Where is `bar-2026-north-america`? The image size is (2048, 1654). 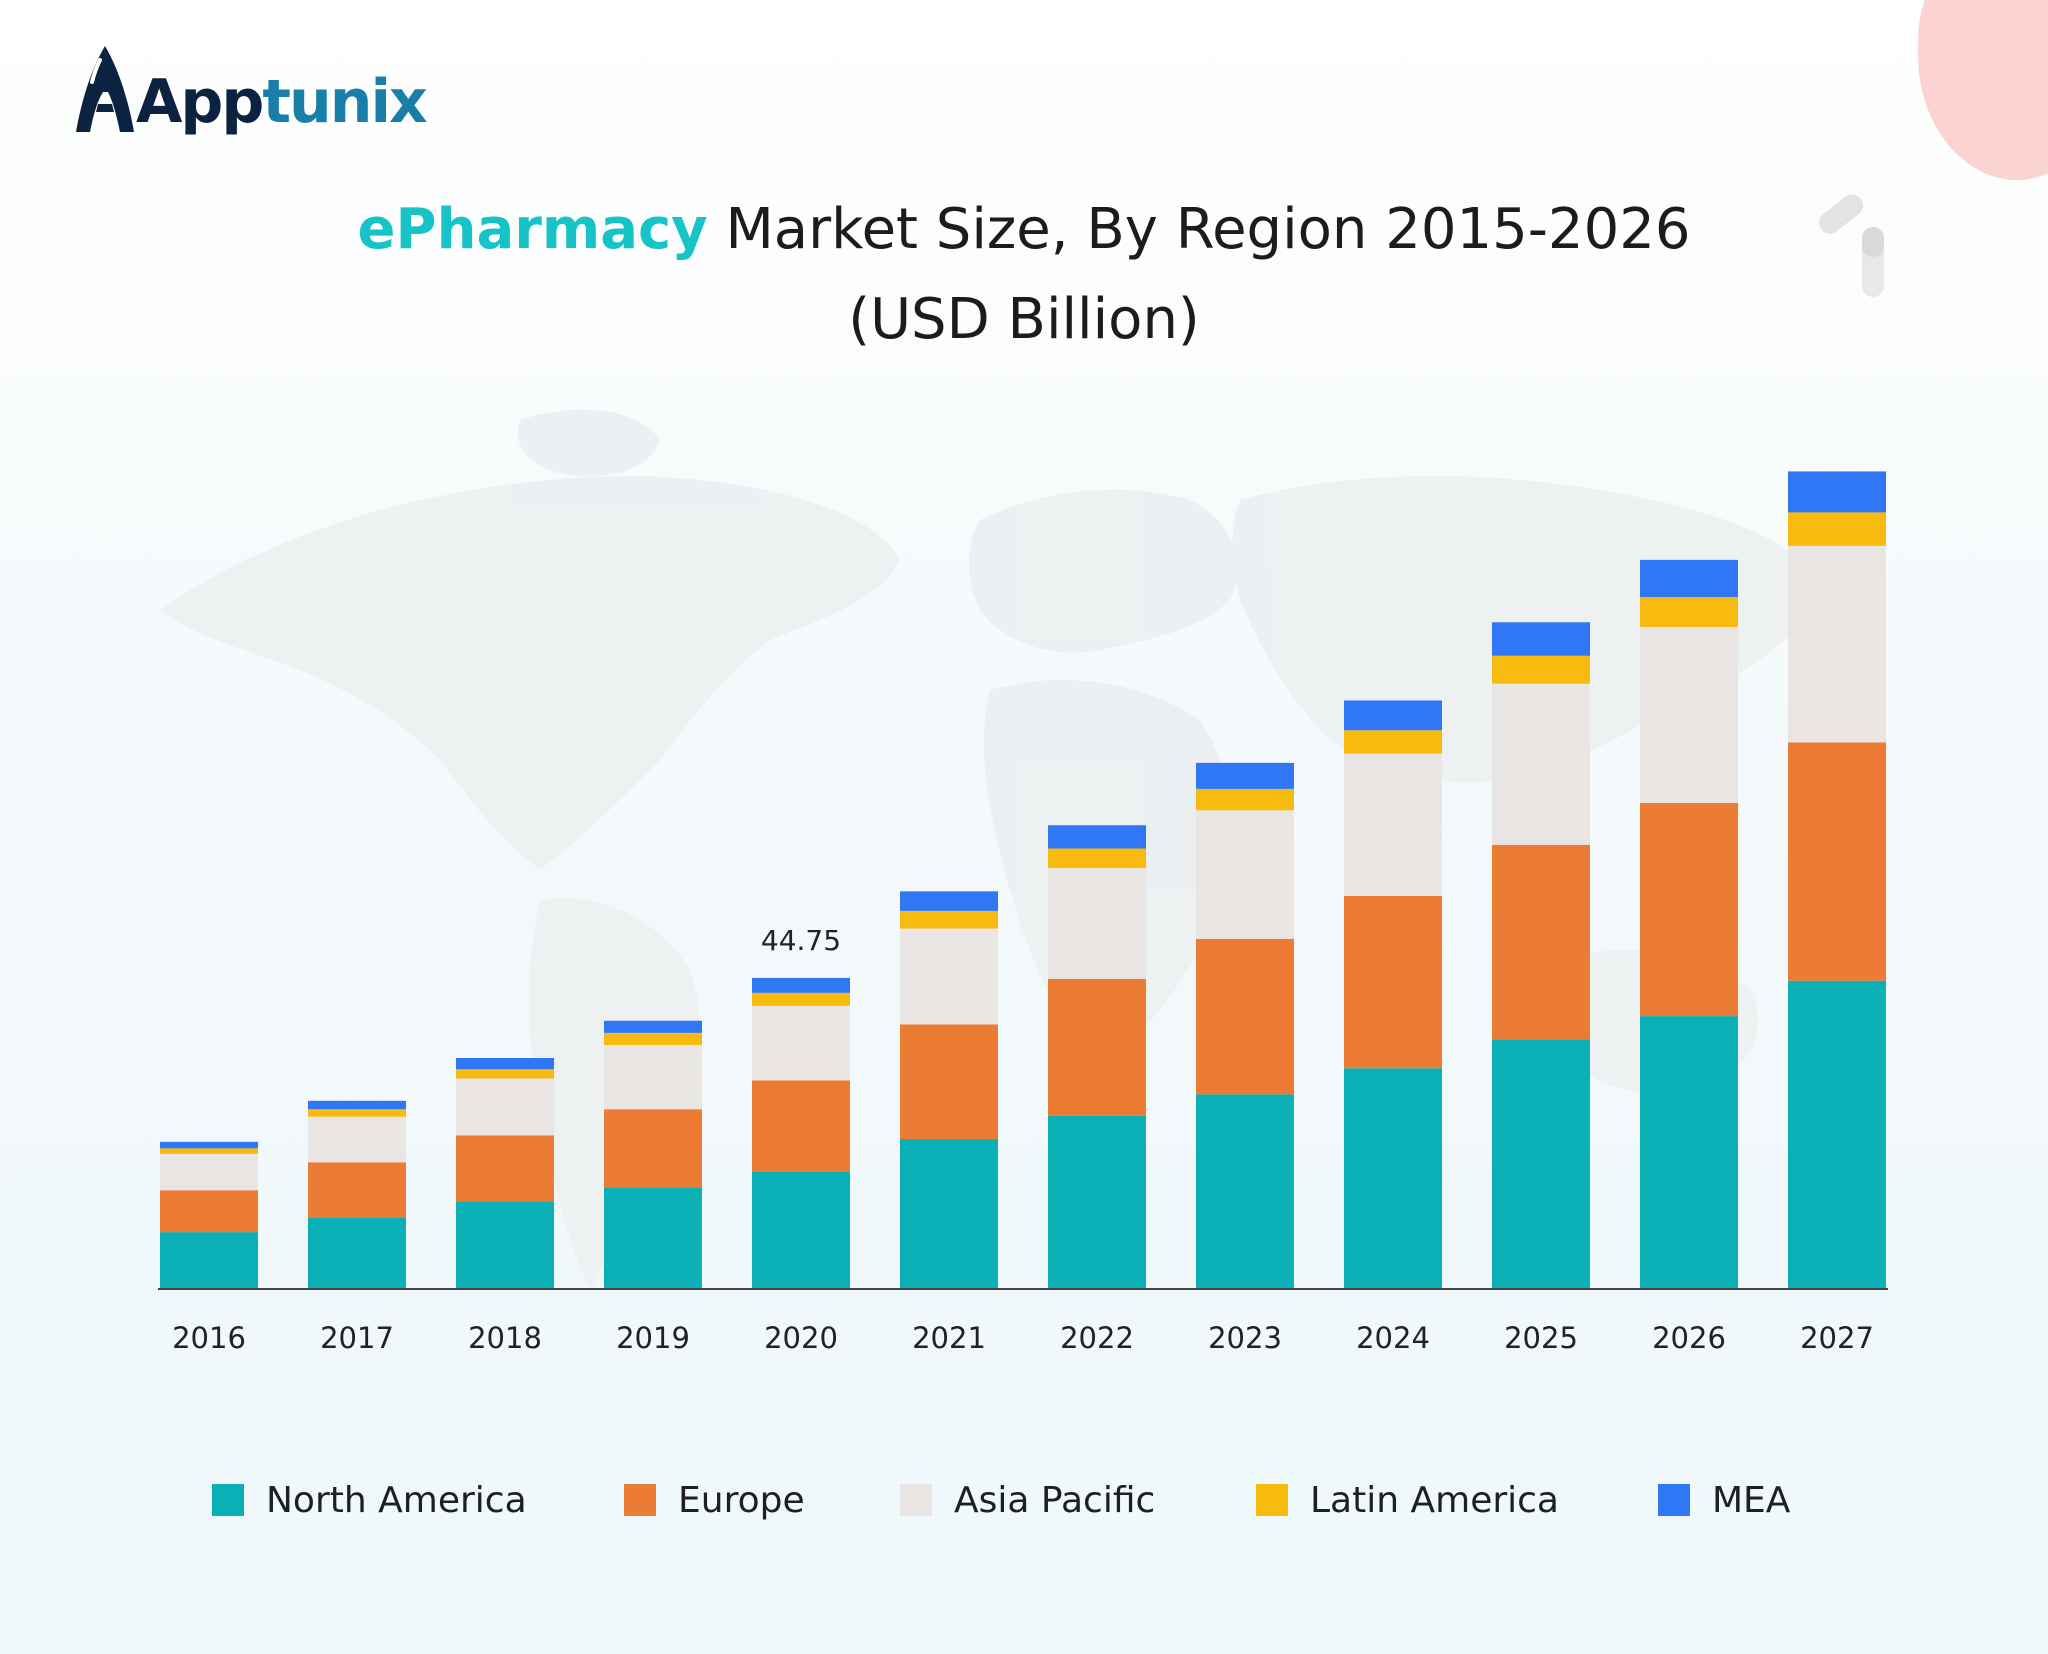 bar-2026-north-america is located at coordinates (1689, 1152).